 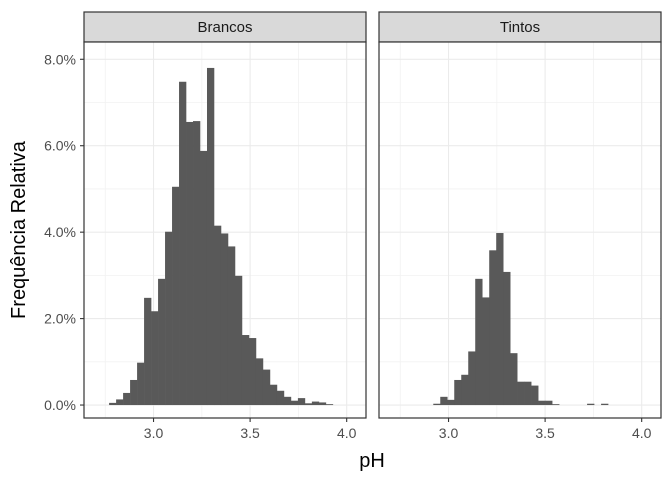 I want to click on y-tick-label: 6.0%, so click(x=60, y=146).